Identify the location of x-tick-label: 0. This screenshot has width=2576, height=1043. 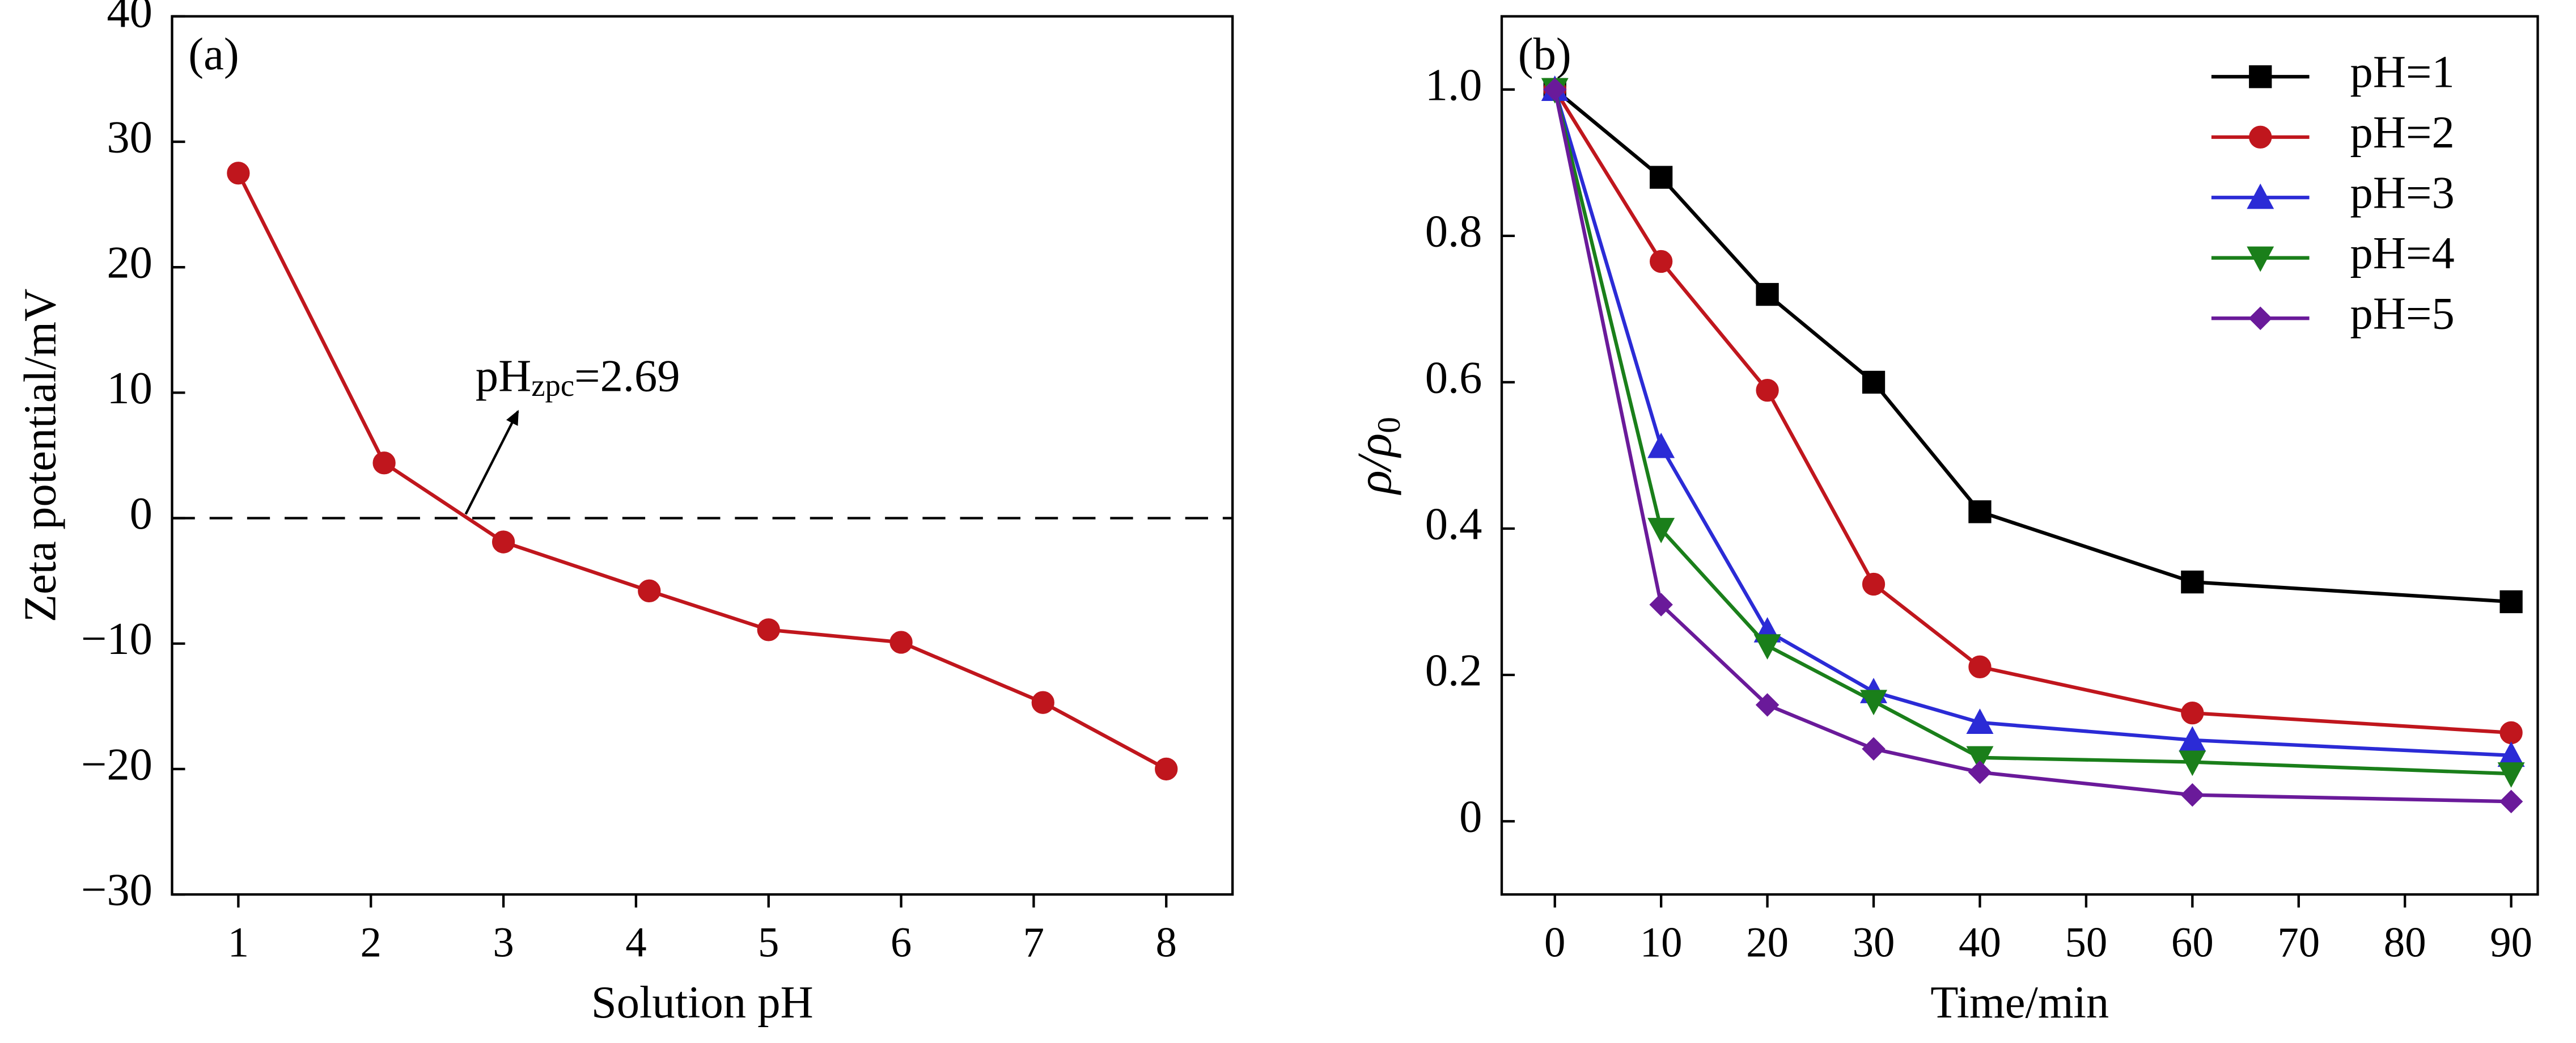
(1554, 942).